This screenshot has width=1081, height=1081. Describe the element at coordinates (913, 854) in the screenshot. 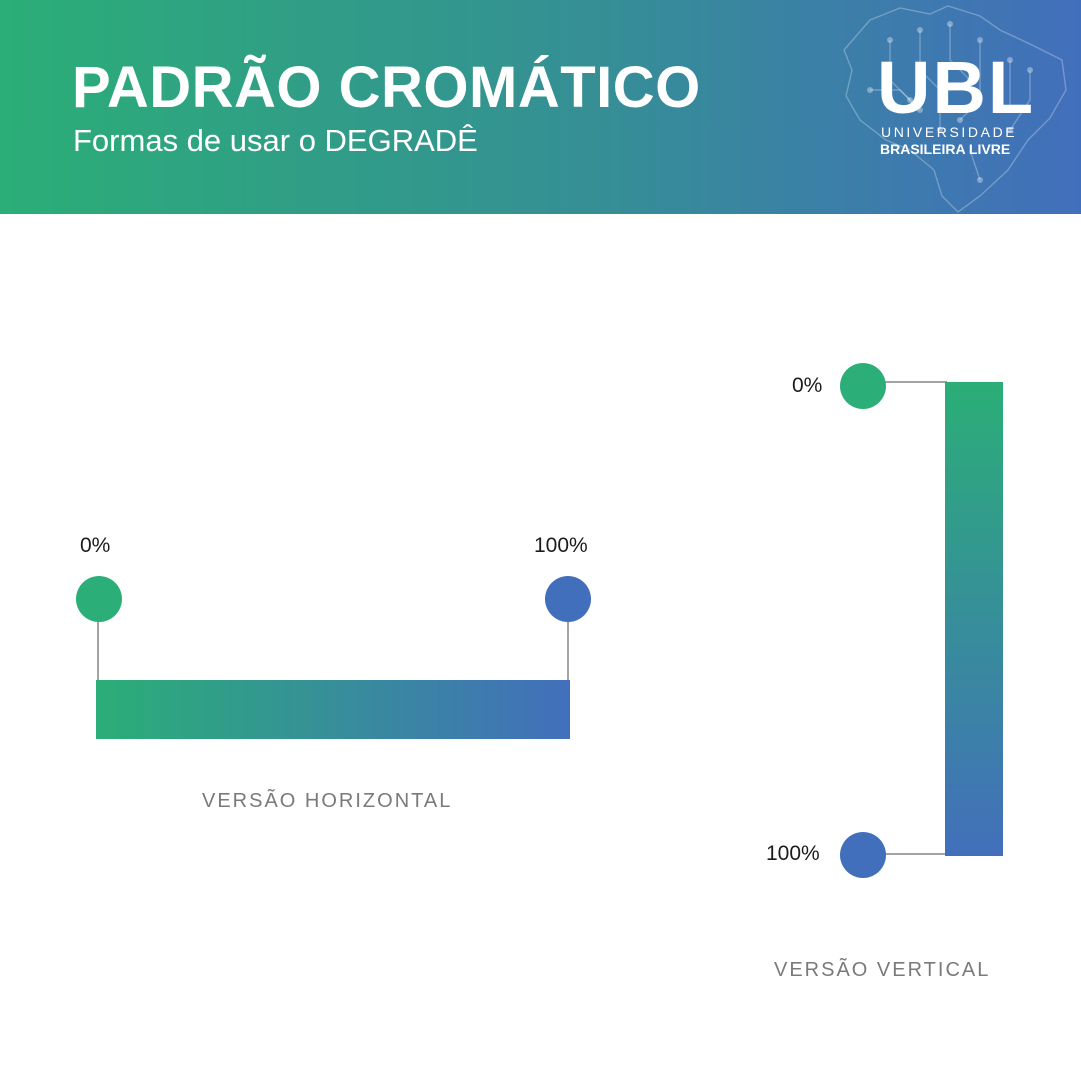

I see `vertical-end-connector` at that location.